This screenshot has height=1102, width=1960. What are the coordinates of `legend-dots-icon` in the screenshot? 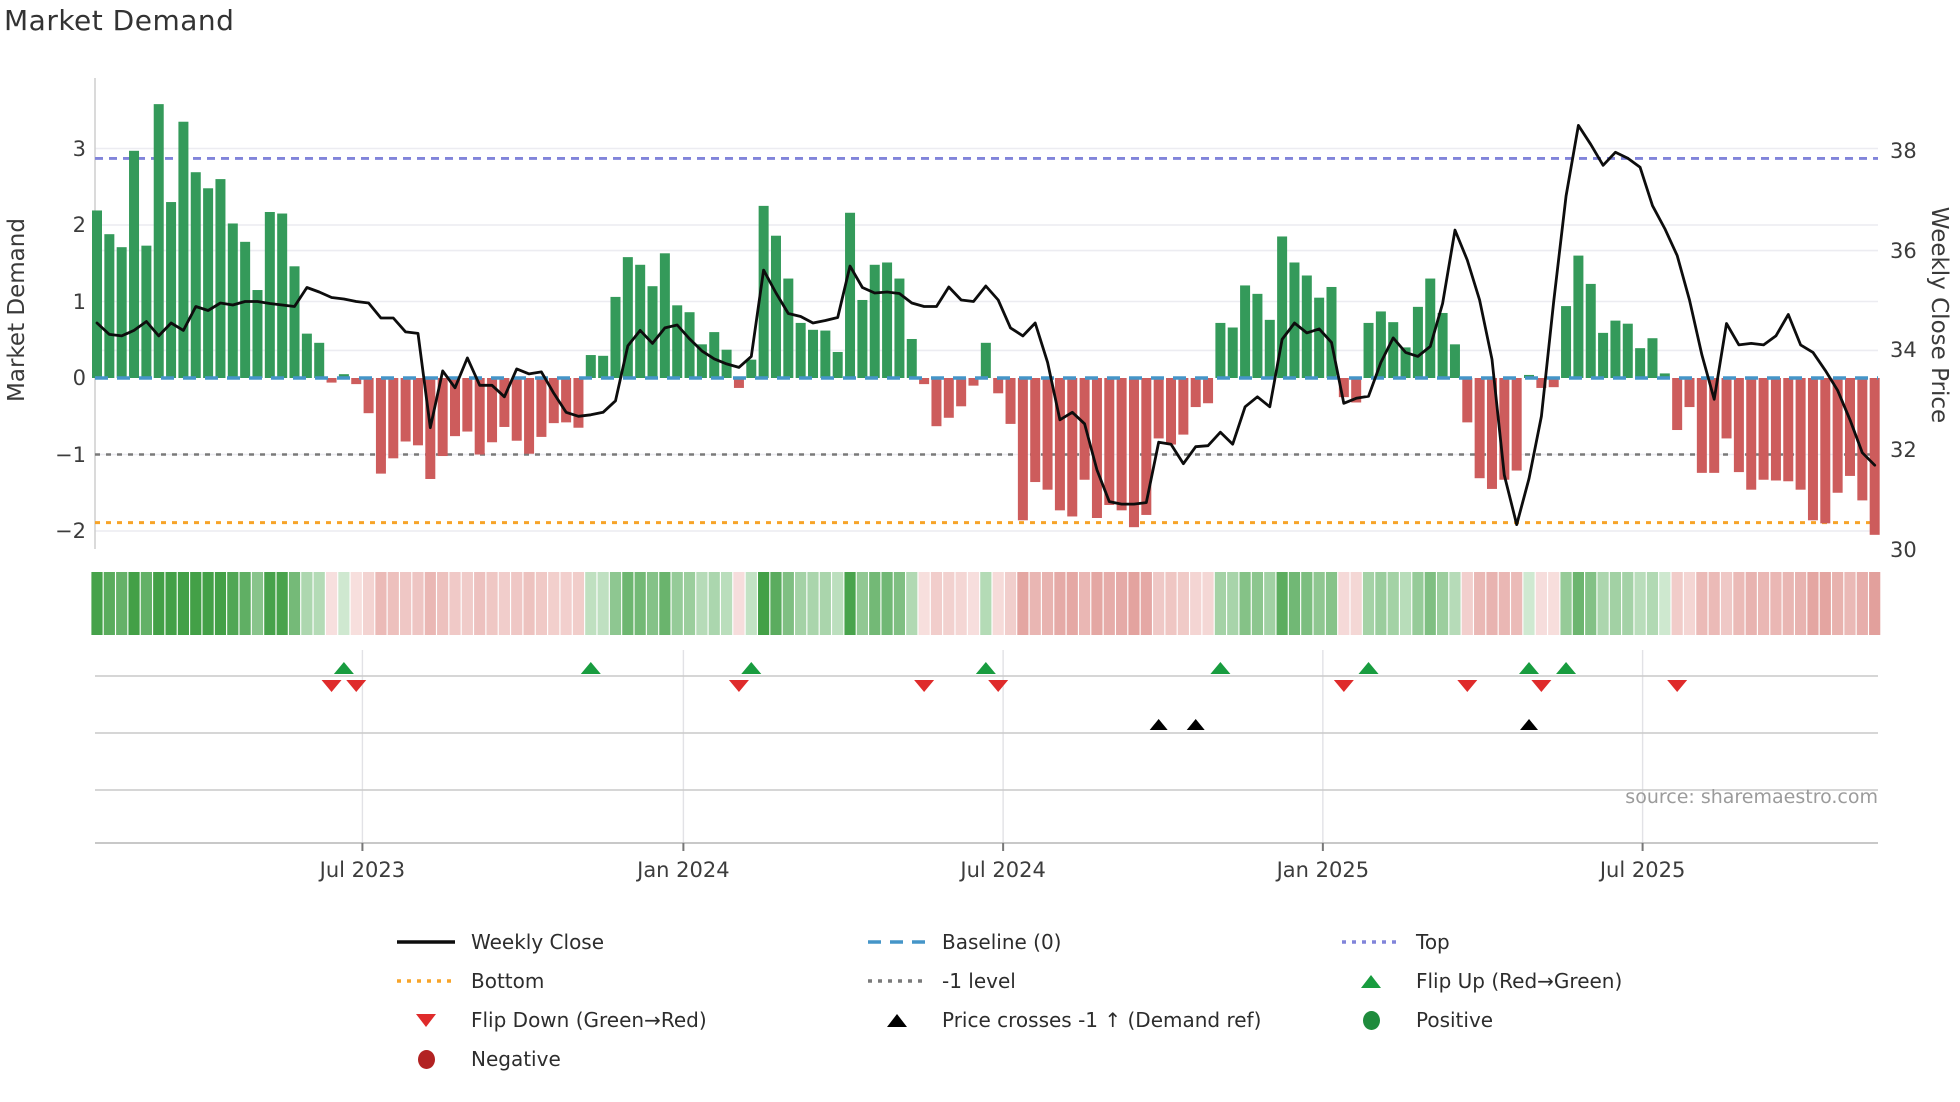 It's located at (897, 981).